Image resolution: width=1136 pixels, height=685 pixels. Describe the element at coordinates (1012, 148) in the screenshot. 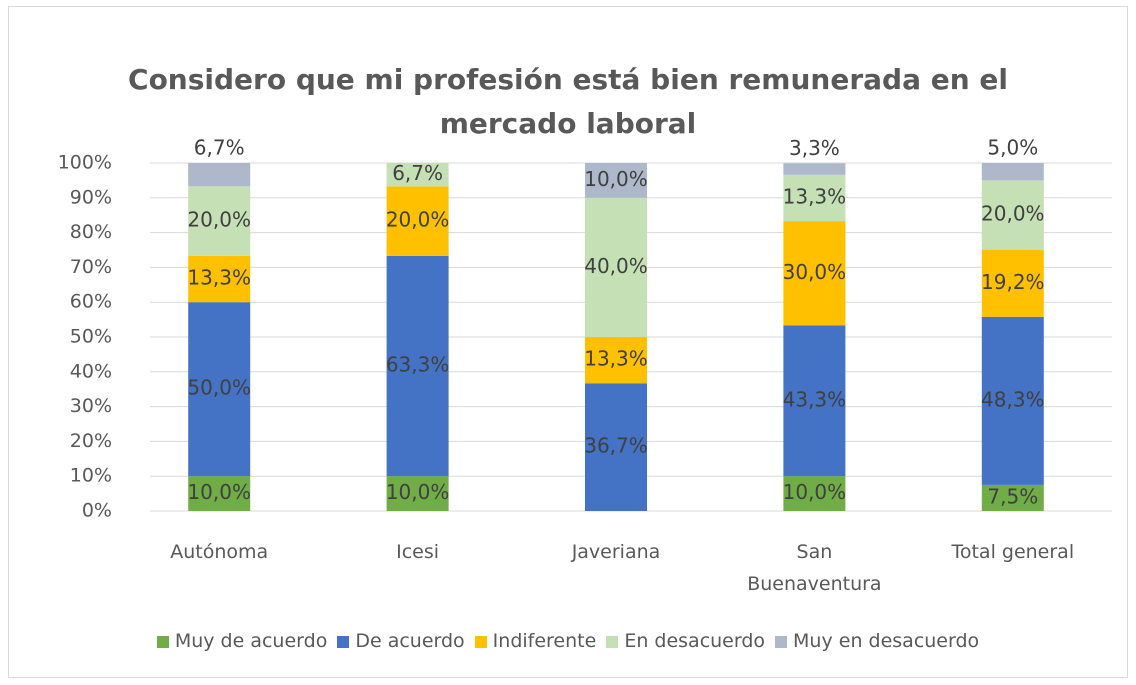

I see `data-label: 5,0%` at that location.